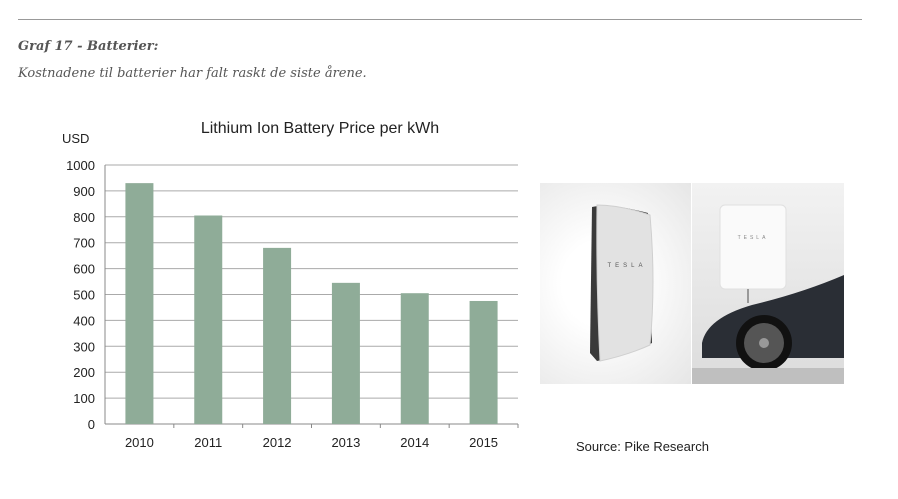  What do you see at coordinates (345, 442) in the screenshot?
I see `x-tick-label: 2013` at bounding box center [345, 442].